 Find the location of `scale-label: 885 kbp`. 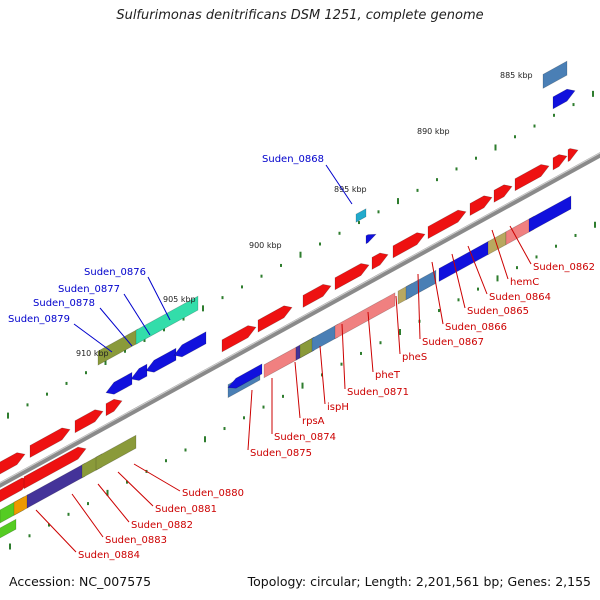

scale-label: 885 kbp is located at coordinates (516, 75).